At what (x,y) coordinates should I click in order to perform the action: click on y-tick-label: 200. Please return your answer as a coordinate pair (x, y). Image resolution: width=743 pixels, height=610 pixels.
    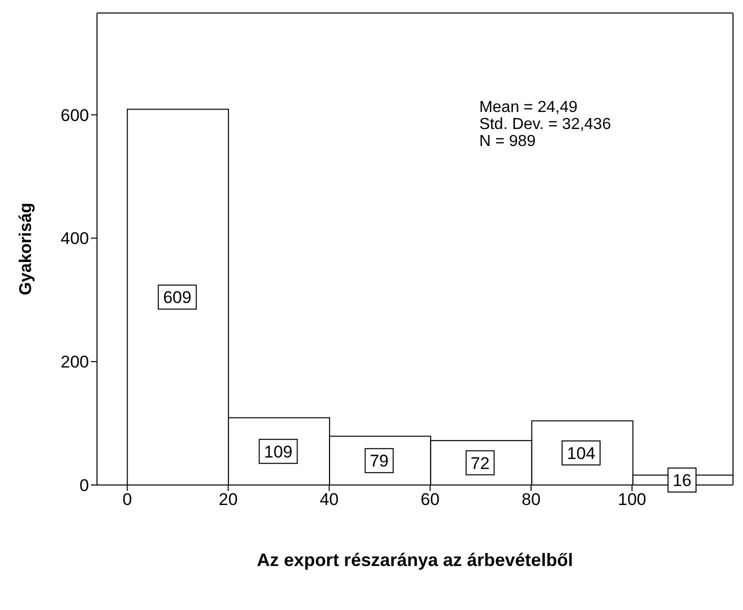
    Looking at the image, I should click on (74, 362).